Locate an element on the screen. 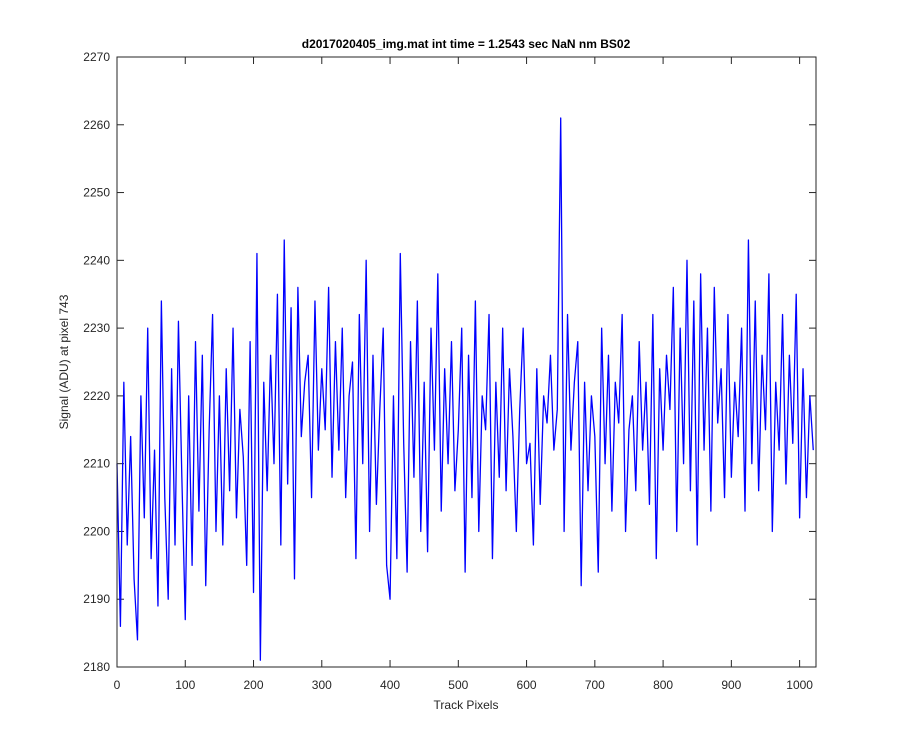 This screenshot has height=750, width=900. y-tick-label: 2190 is located at coordinates (96, 599).